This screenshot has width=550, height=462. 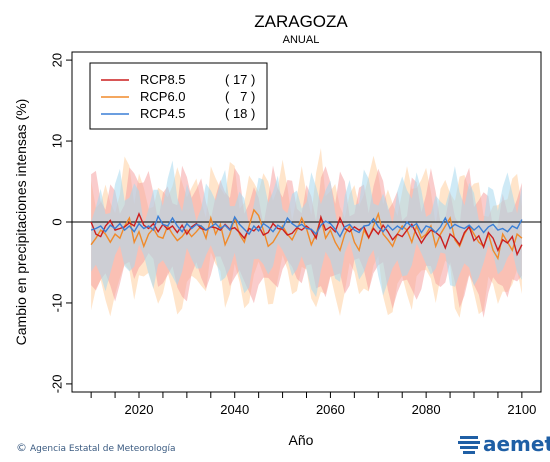 What do you see at coordinates (21, 447) in the screenshot?
I see `copyright-icon: ©` at bounding box center [21, 447].